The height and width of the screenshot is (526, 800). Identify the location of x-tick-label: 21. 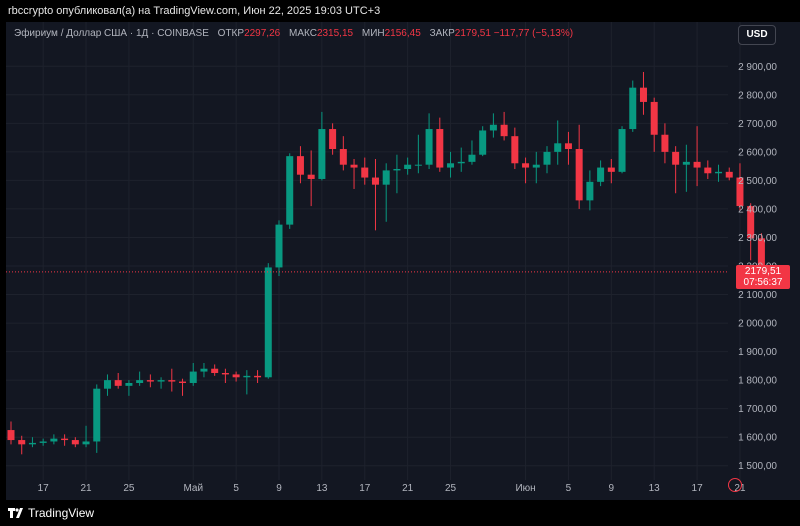
(86, 488).